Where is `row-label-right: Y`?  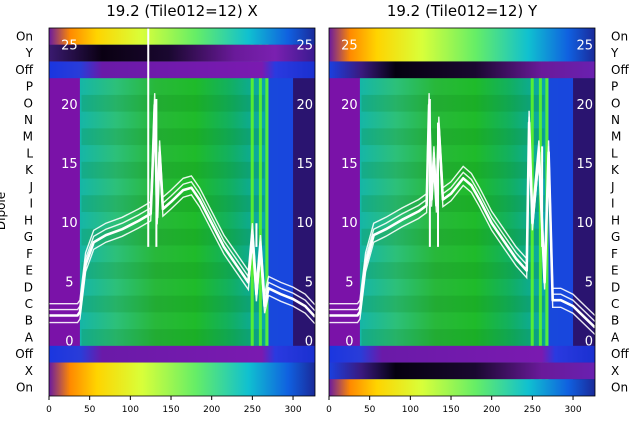
row-label-right: Y is located at coordinates (614, 53).